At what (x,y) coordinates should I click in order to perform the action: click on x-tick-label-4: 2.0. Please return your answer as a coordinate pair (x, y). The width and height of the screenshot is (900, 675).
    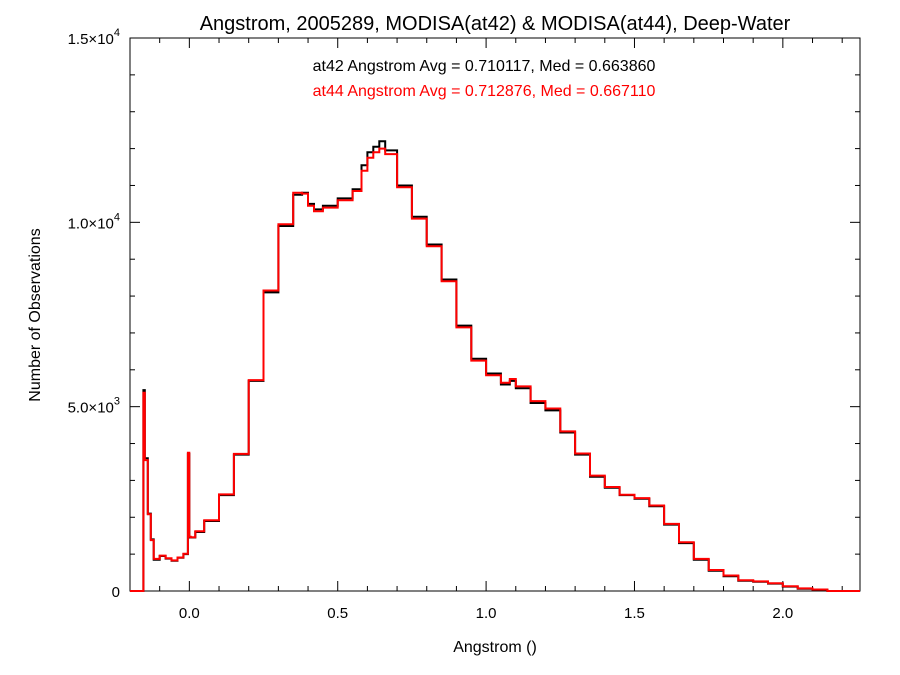
    Looking at the image, I should click on (782, 613).